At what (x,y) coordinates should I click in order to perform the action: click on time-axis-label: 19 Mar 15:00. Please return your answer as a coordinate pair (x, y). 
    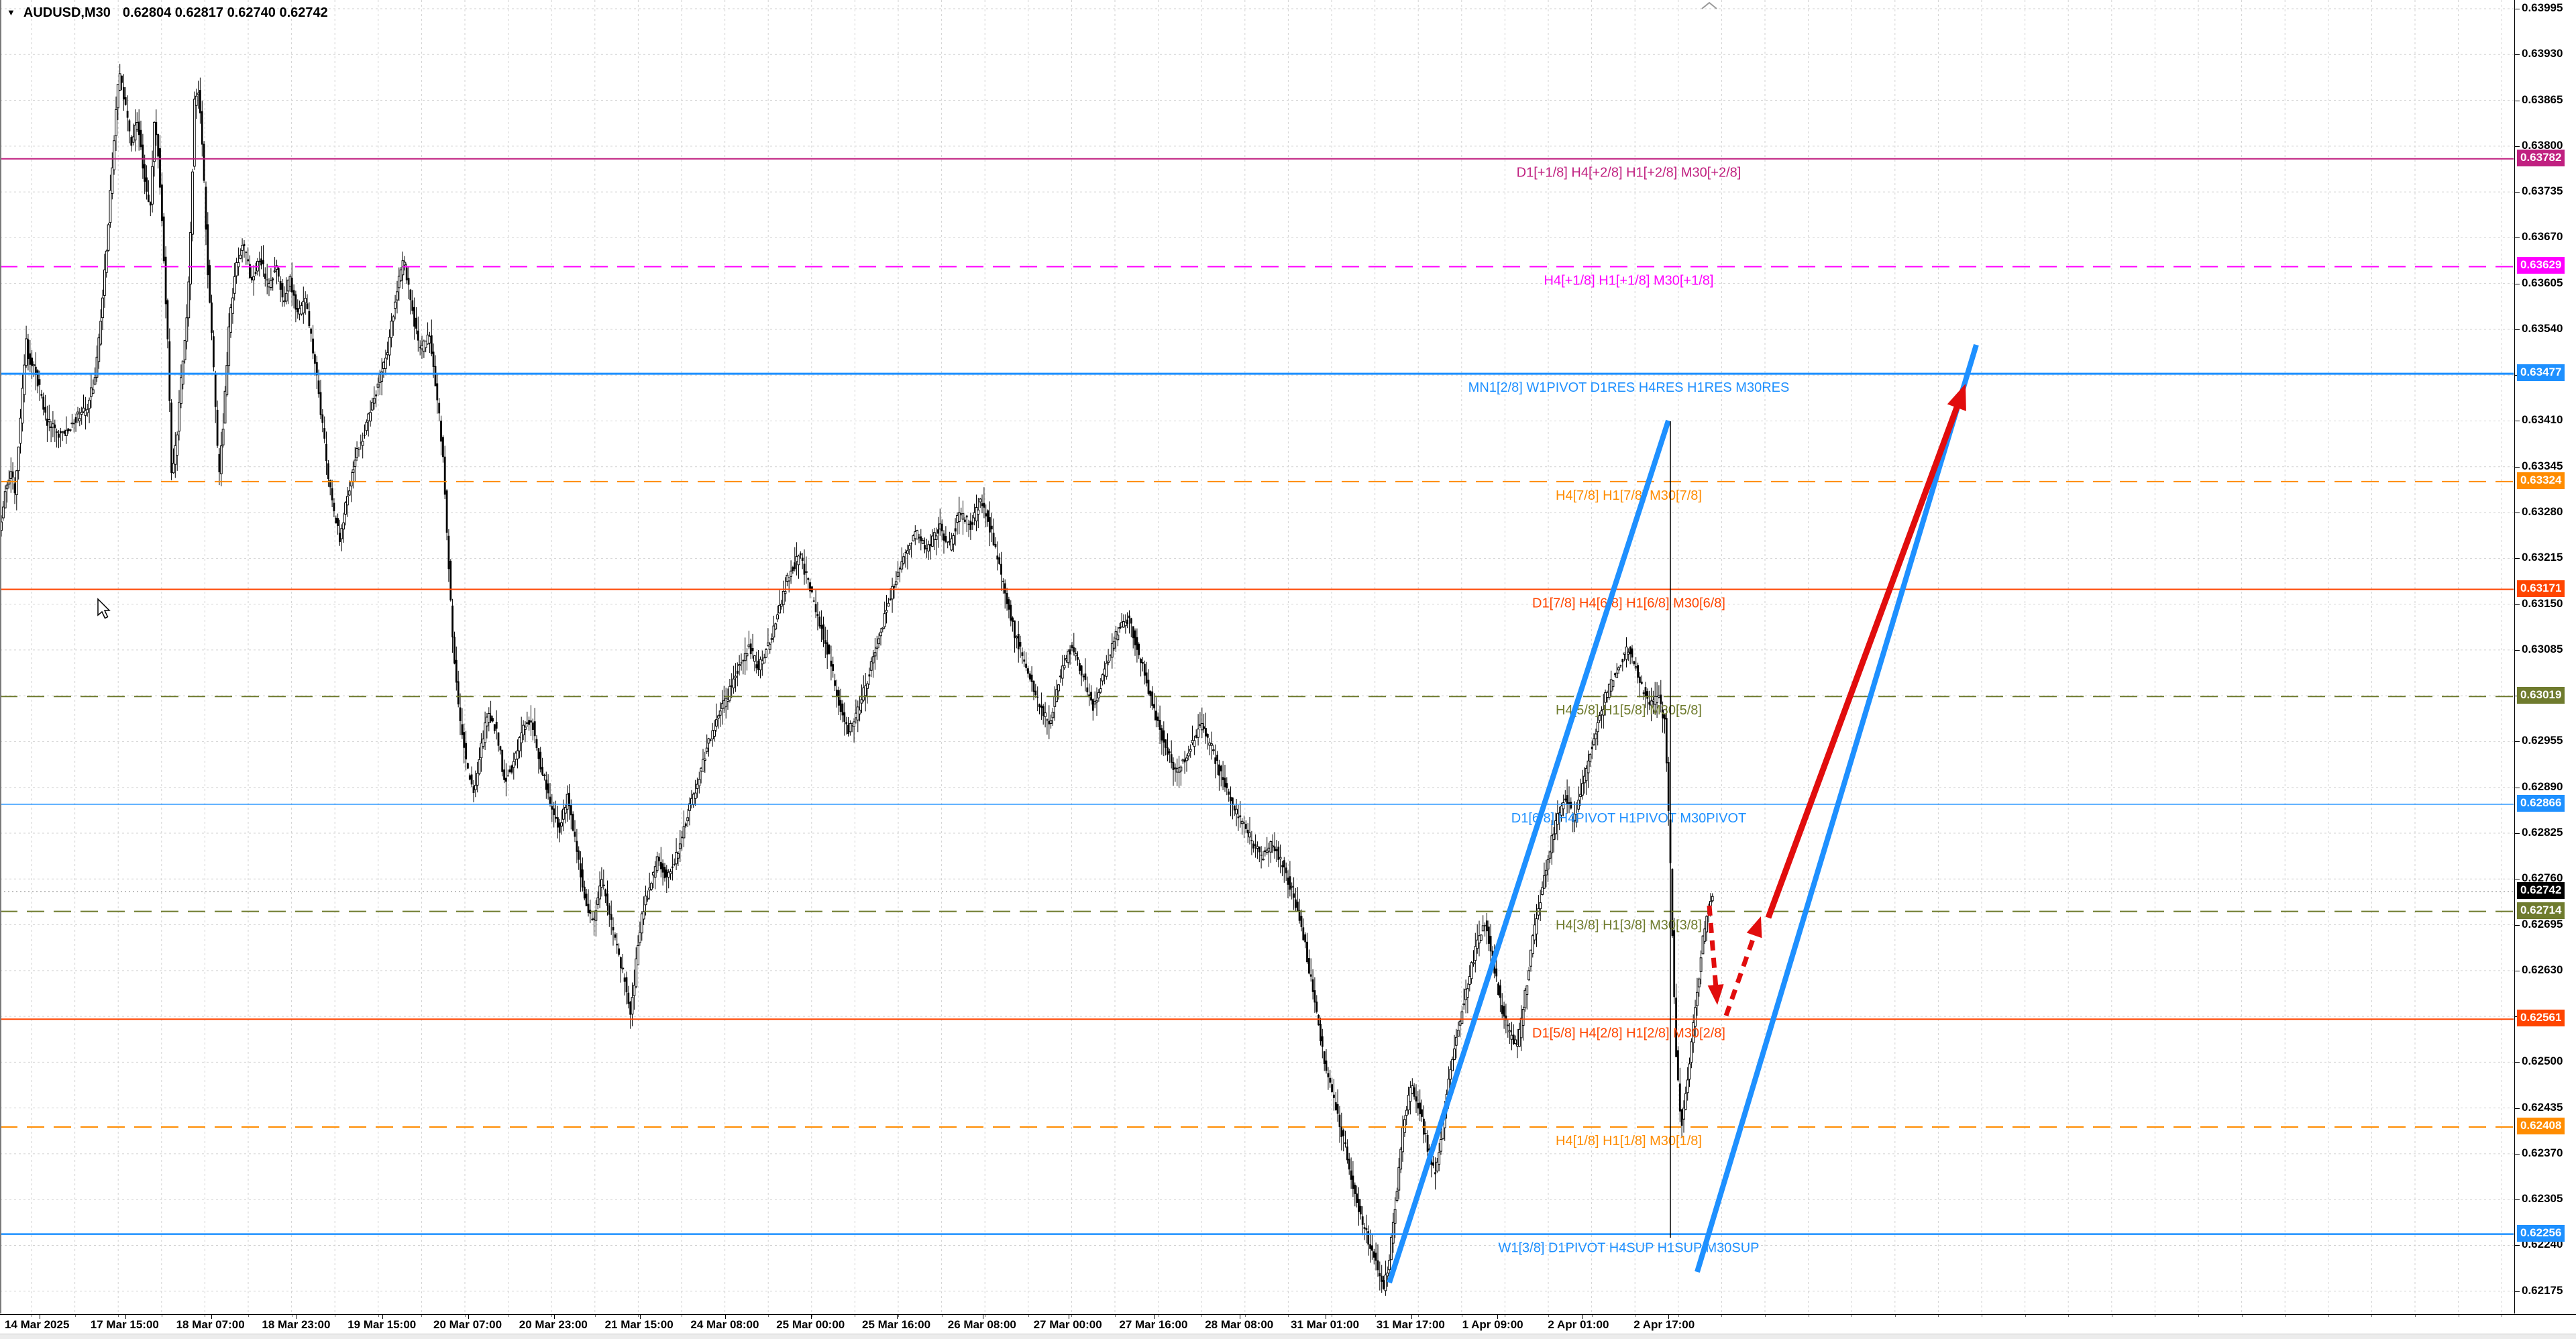
    Looking at the image, I should click on (382, 1324).